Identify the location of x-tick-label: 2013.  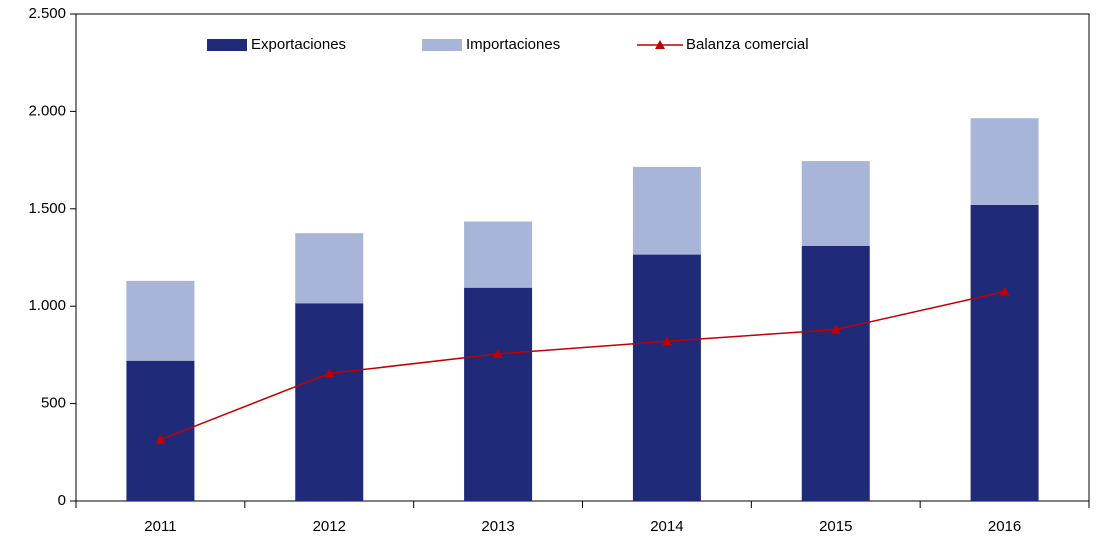
(497, 526).